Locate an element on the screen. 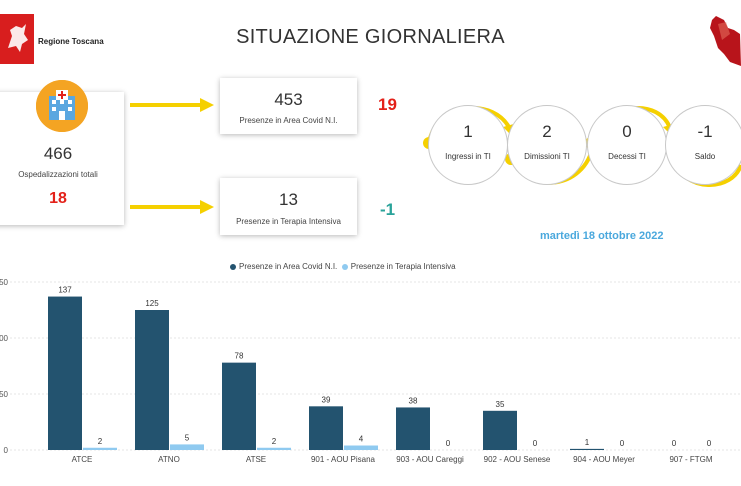 The image size is (741, 486). x-tick-label: ATCE is located at coordinates (82, 459).